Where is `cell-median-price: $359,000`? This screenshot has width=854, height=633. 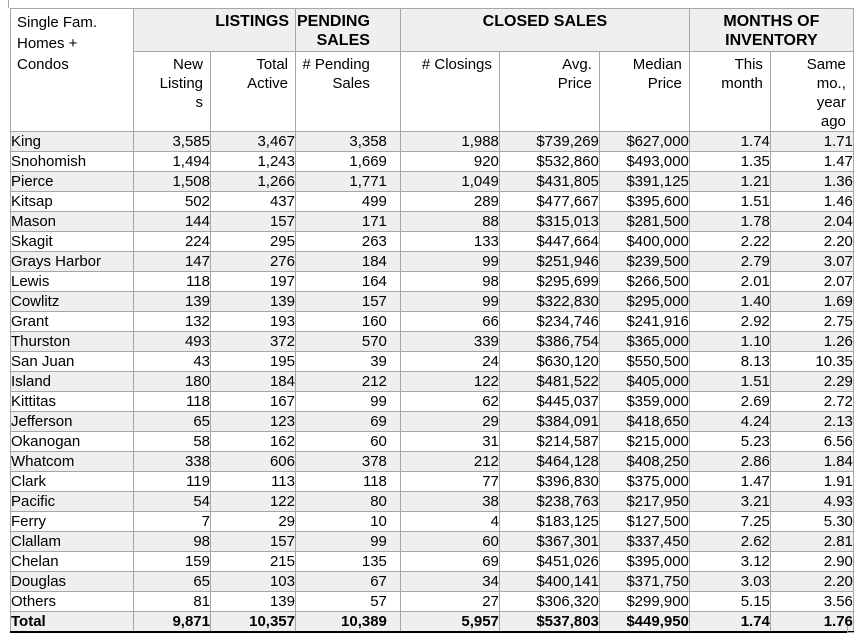 cell-median-price: $359,000 is located at coordinates (644, 401).